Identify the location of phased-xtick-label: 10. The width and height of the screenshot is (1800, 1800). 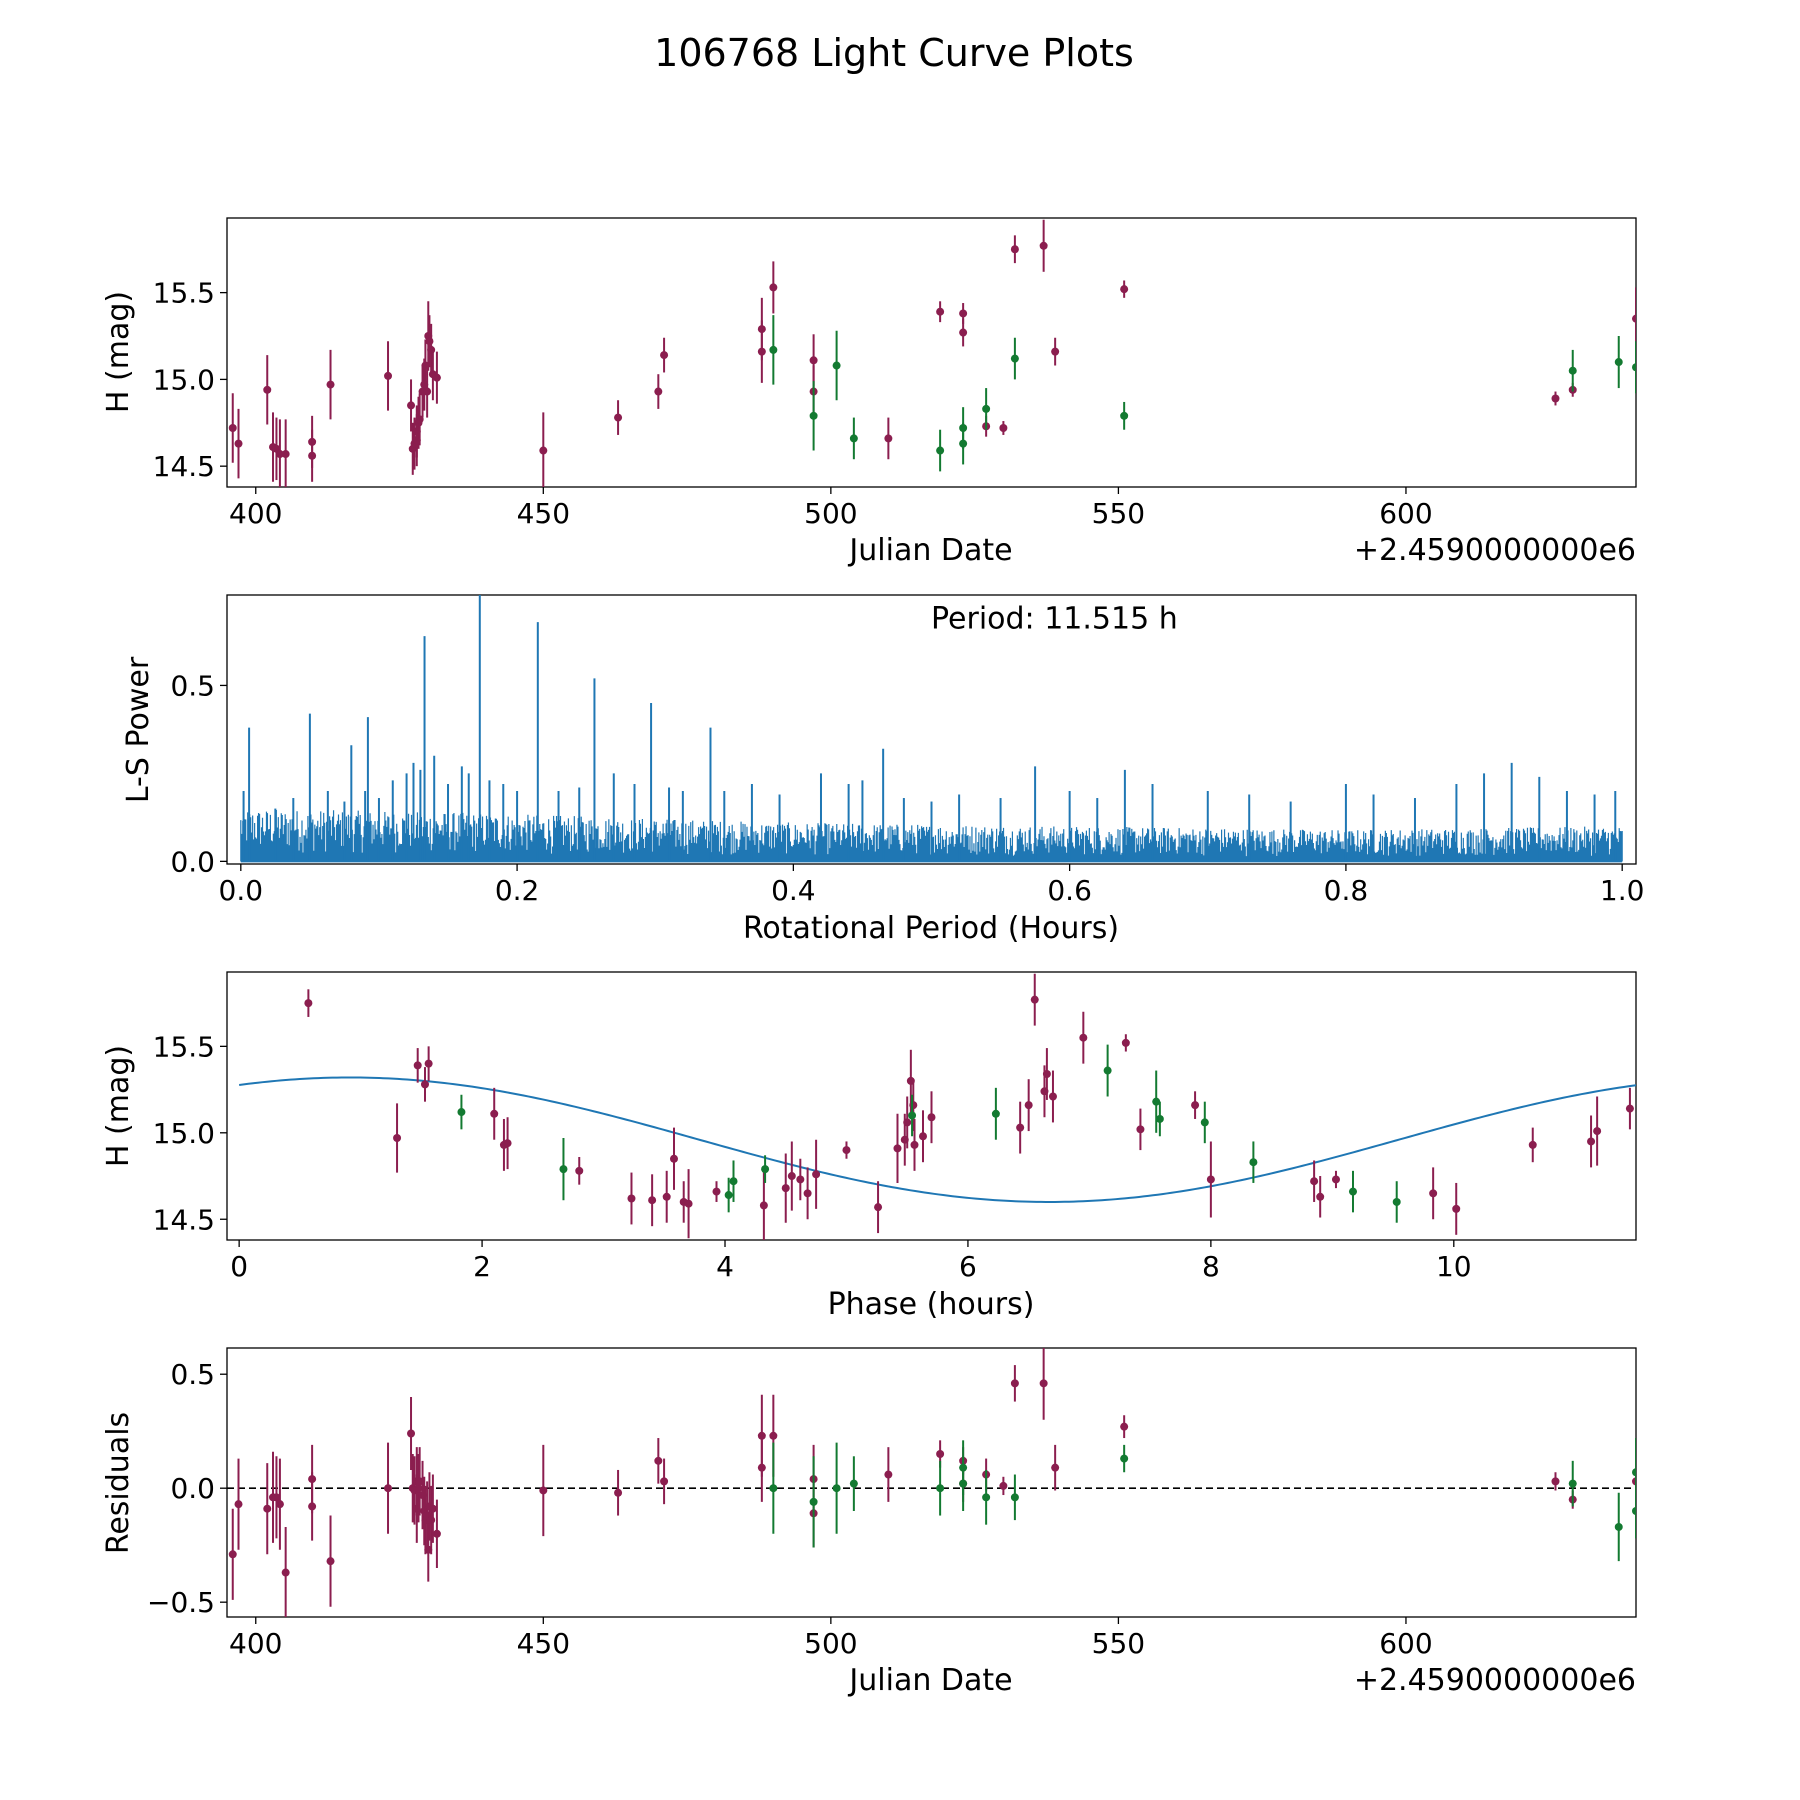
(1454, 1266).